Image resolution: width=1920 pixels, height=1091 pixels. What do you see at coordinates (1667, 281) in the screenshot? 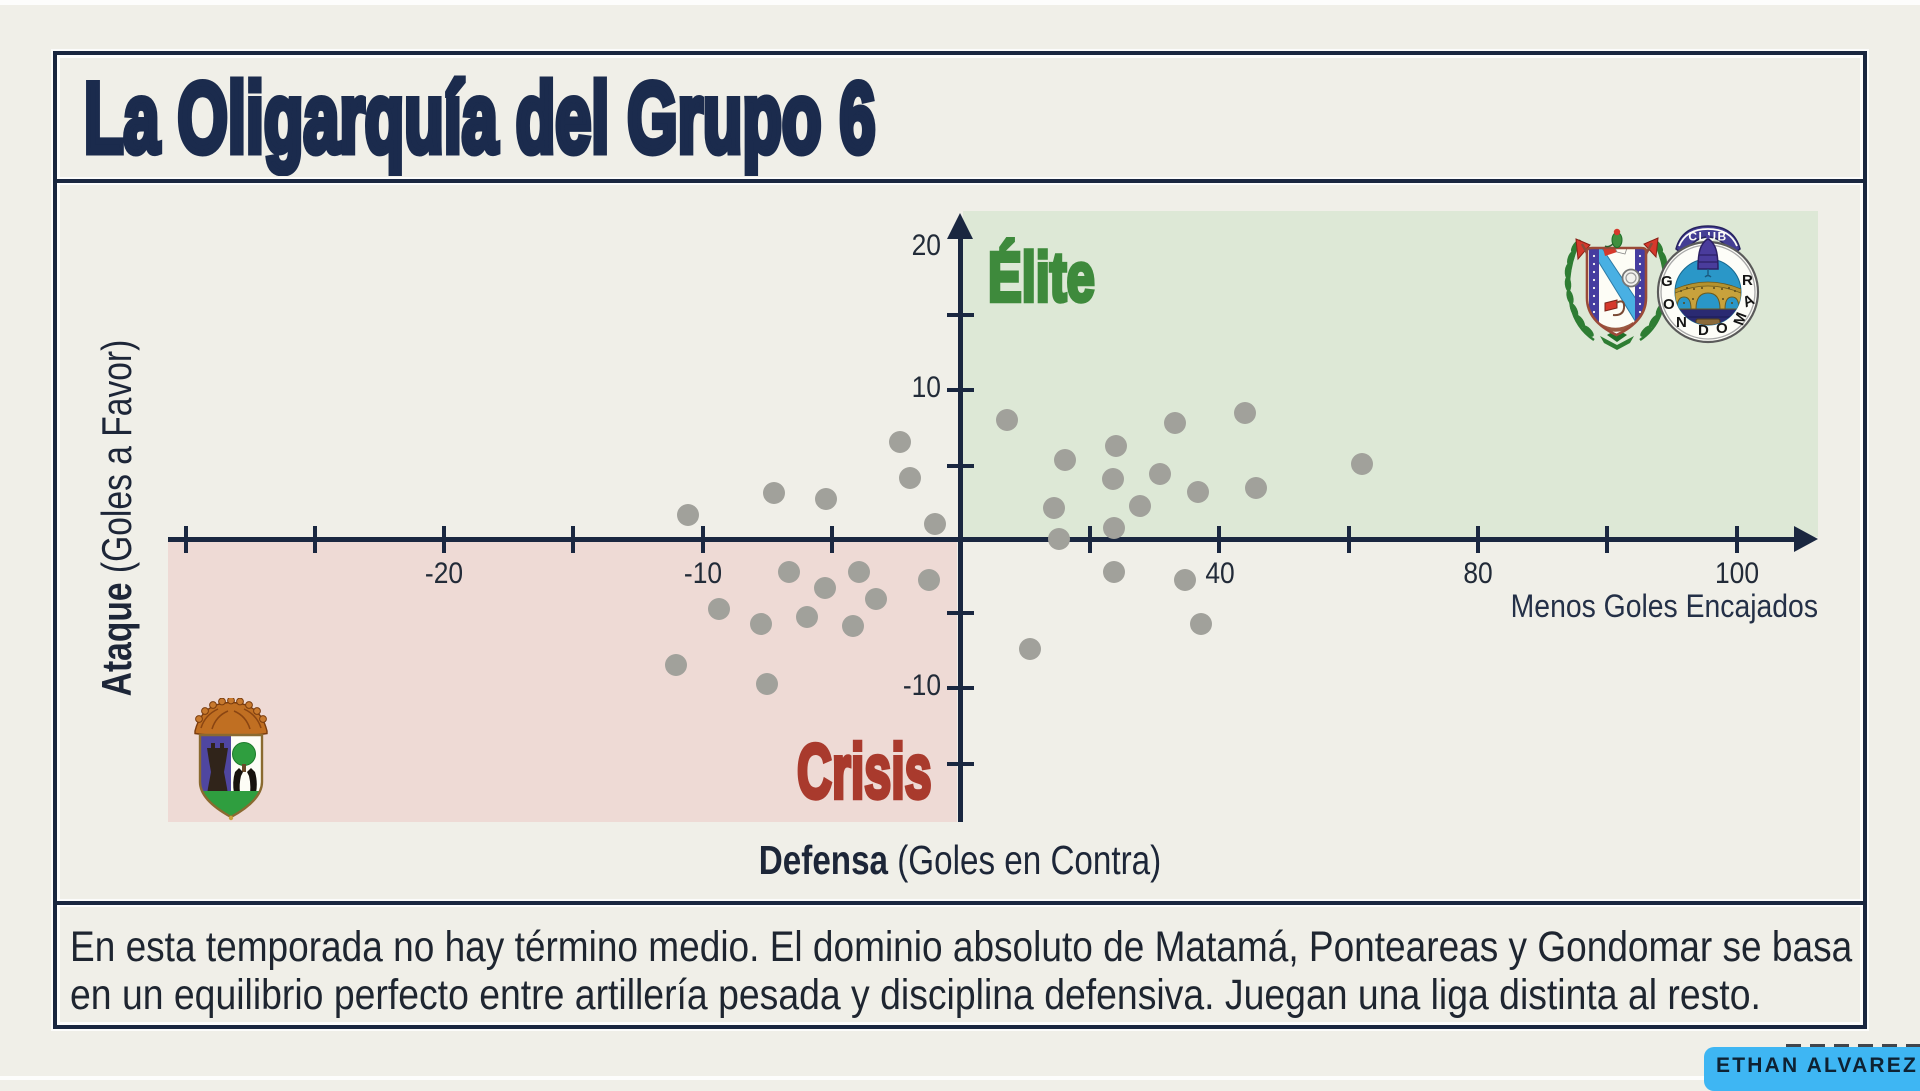
I see `svg-text: G` at bounding box center [1667, 281].